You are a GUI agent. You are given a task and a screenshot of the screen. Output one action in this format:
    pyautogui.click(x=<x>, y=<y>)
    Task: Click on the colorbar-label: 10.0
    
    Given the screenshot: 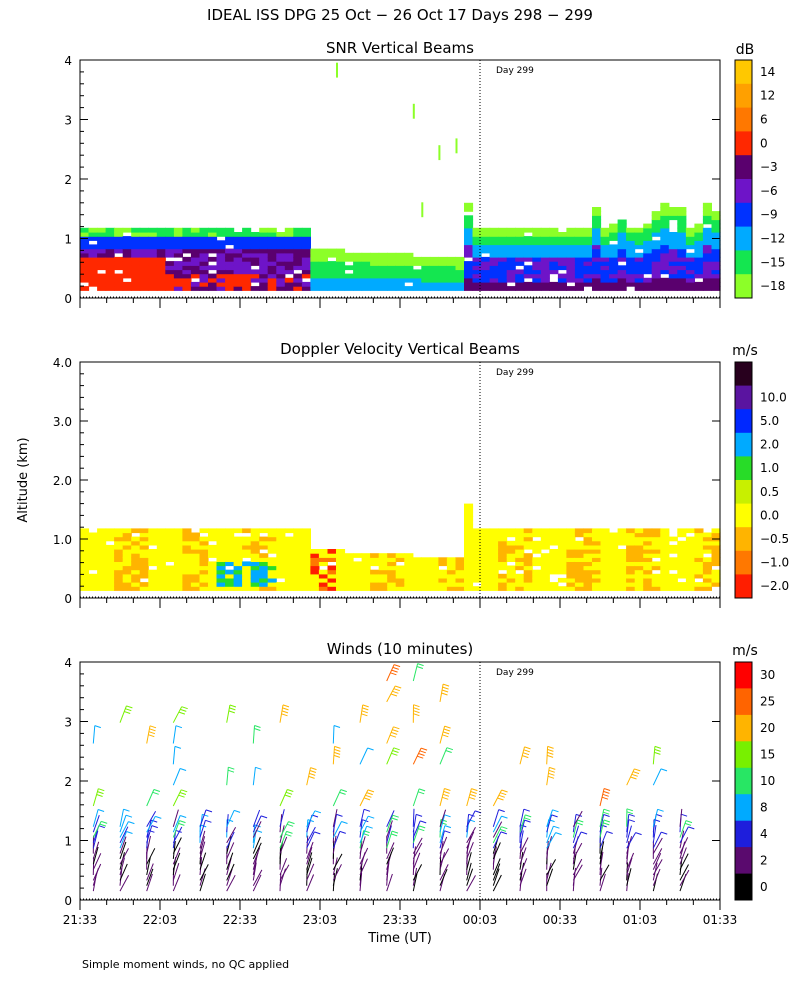 What is the action you would take?
    pyautogui.click(x=773, y=397)
    